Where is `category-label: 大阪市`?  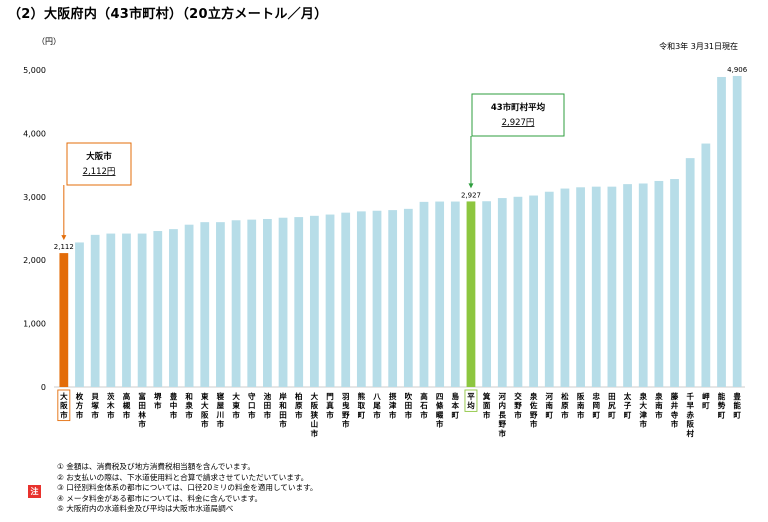
category-label: 大阪市 is located at coordinates (64, 405).